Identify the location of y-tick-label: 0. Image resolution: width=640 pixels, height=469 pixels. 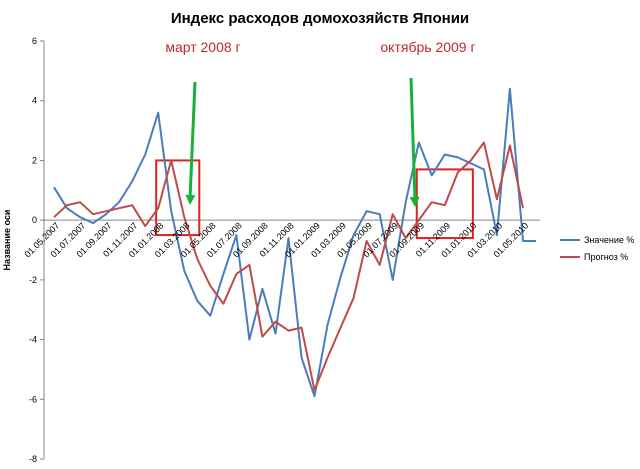
(34, 220).